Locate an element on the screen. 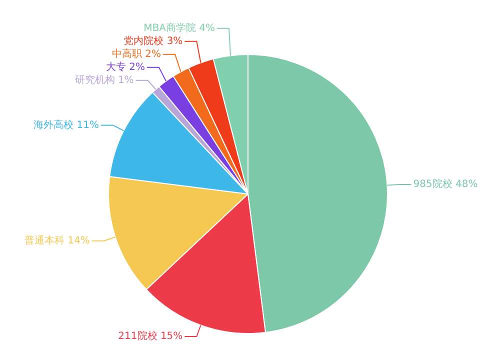 This screenshot has height=350, width=496. slice-label: 普通本科 14% is located at coordinates (57, 240).